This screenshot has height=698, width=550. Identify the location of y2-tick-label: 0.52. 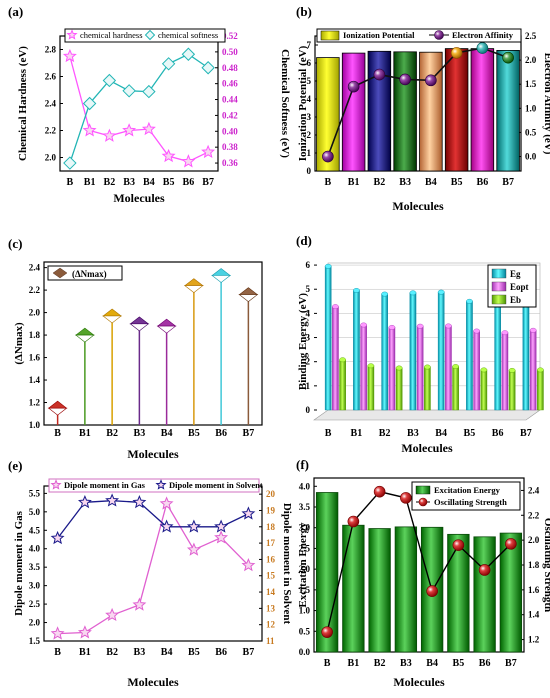
(230, 36).